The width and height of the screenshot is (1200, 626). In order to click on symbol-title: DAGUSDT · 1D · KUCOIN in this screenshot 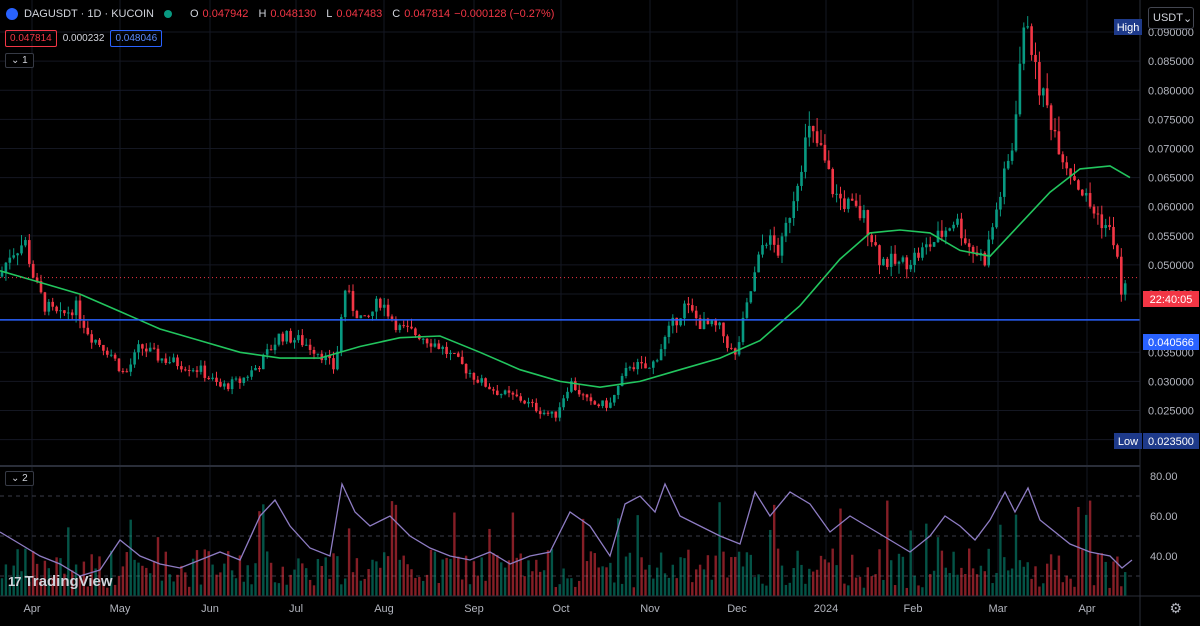, I will do `click(89, 14)`.